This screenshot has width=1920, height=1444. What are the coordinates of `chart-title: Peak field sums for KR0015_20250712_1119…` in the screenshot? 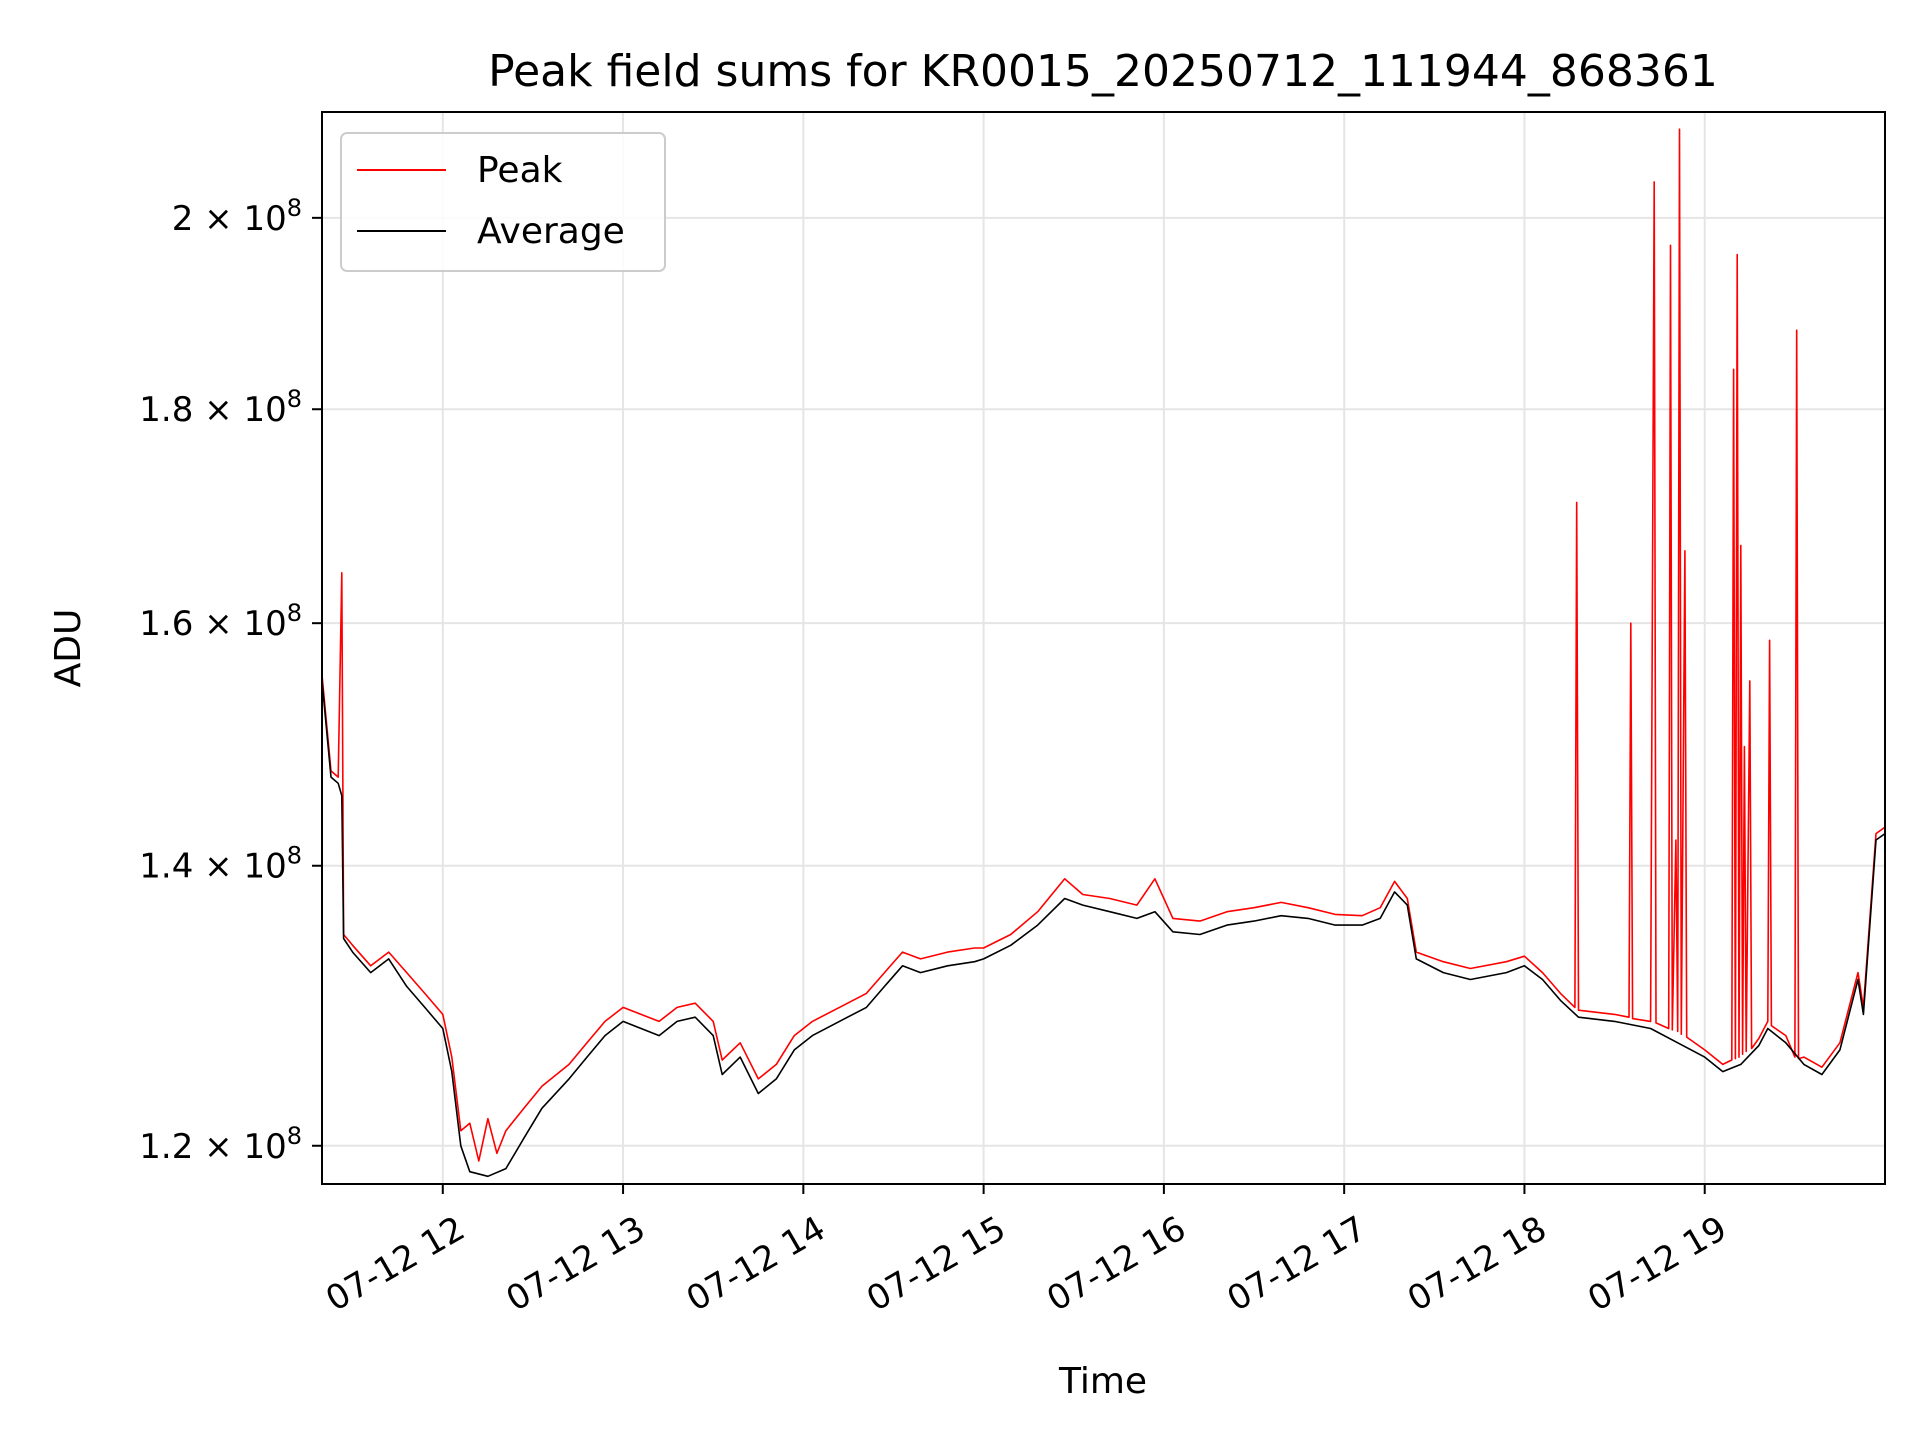 It's located at (1103, 71).